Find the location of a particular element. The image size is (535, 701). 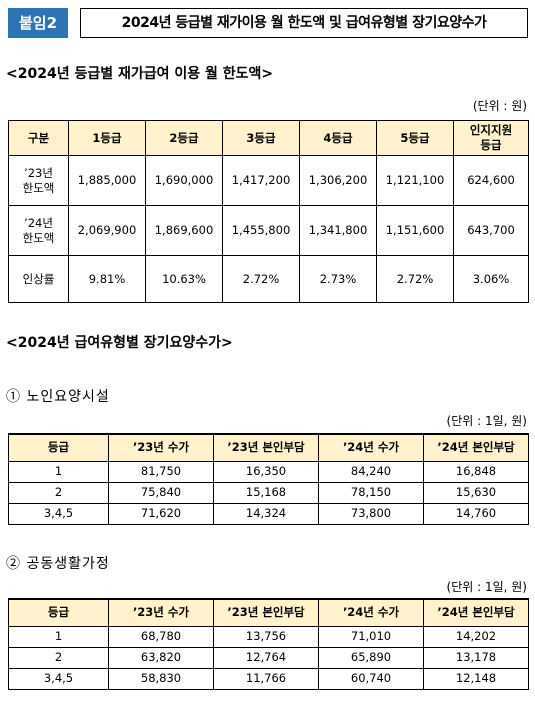

table-row: 2 63,820 12,764 65,890 13,178 is located at coordinates (268, 657).